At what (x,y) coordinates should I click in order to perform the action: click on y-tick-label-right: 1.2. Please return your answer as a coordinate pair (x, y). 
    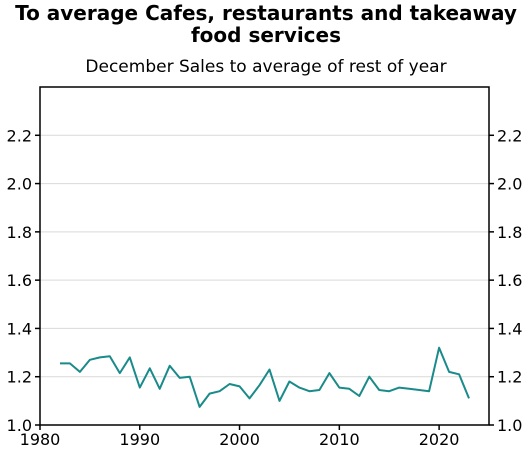
    Looking at the image, I should click on (509, 377).